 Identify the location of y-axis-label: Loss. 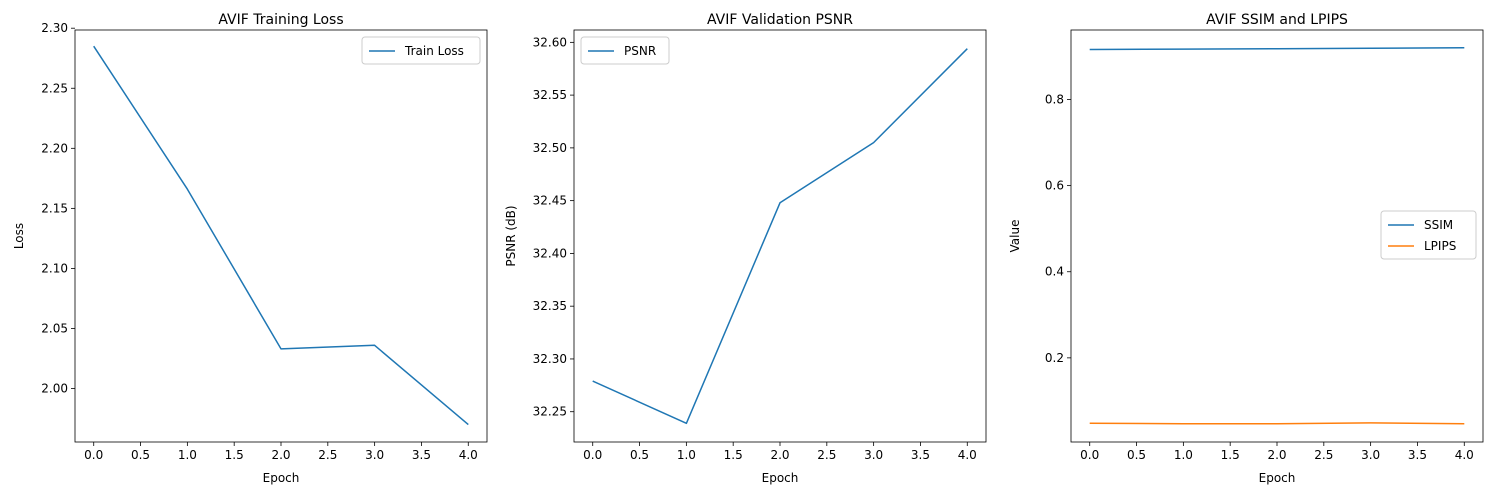
(19, 236).